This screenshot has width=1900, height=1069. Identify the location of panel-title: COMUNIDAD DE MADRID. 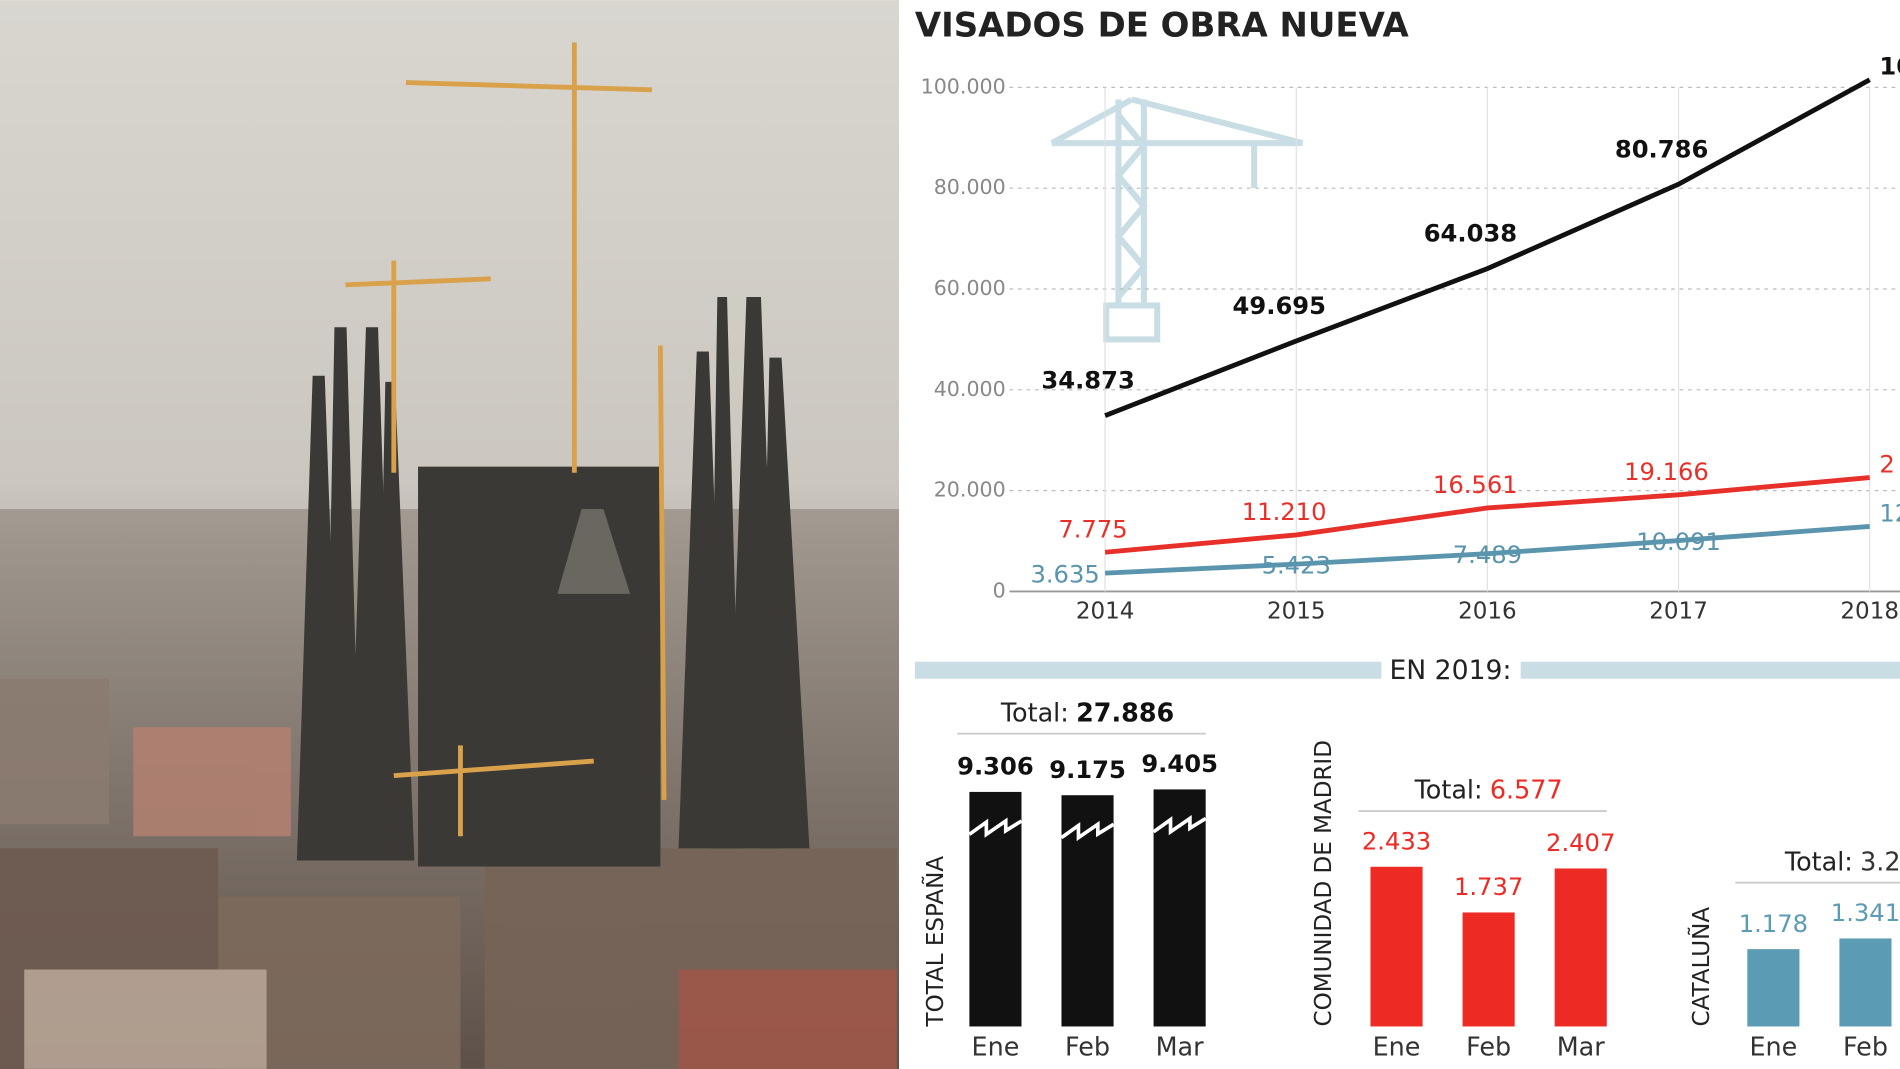
(1324, 883).